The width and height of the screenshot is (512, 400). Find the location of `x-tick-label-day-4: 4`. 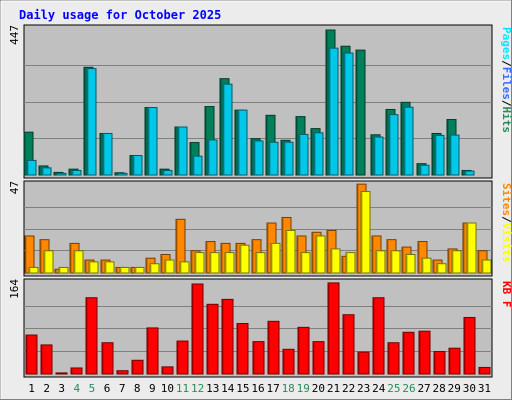

x-tick-label-day-4: 4 is located at coordinates (77, 388).